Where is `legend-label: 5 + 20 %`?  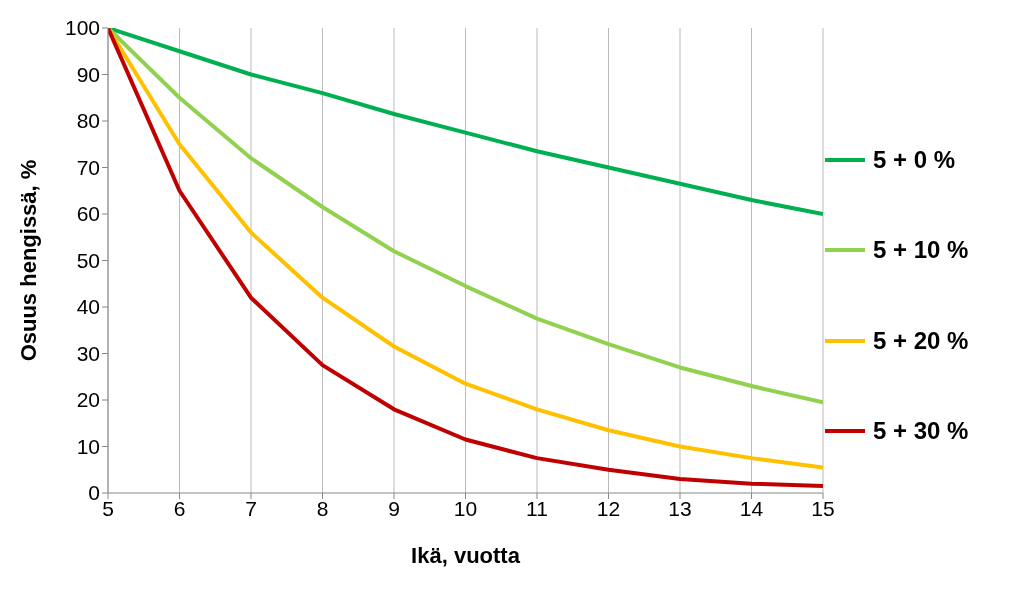
legend-label: 5 + 20 % is located at coordinates (921, 340).